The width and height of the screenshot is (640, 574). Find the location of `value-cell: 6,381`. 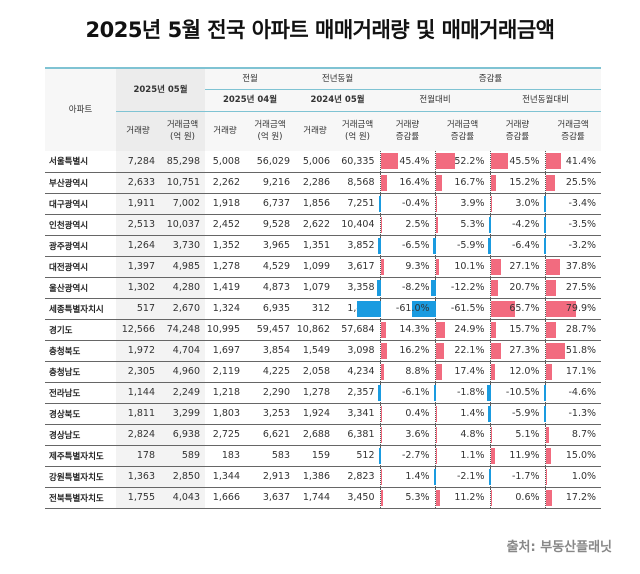

value-cell: 6,381 is located at coordinates (358, 435).